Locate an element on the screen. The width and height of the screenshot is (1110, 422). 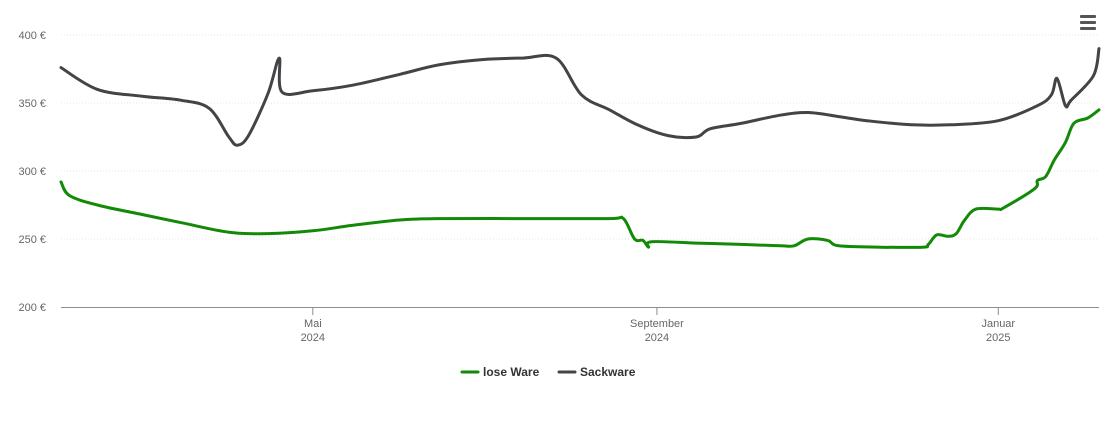
x-tick-label: September is located at coordinates (657, 324).